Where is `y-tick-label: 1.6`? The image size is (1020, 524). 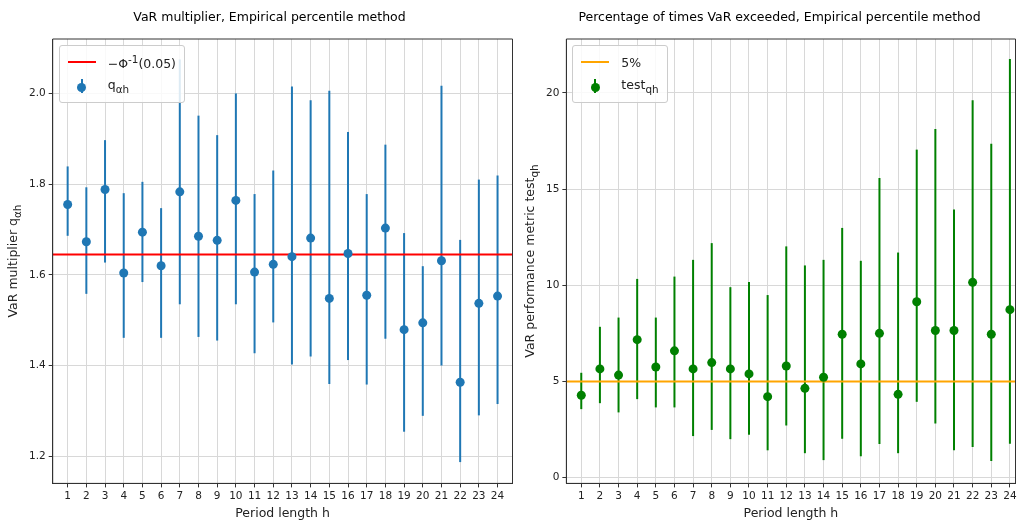 y-tick-label: 1.6 is located at coordinates (38, 273).